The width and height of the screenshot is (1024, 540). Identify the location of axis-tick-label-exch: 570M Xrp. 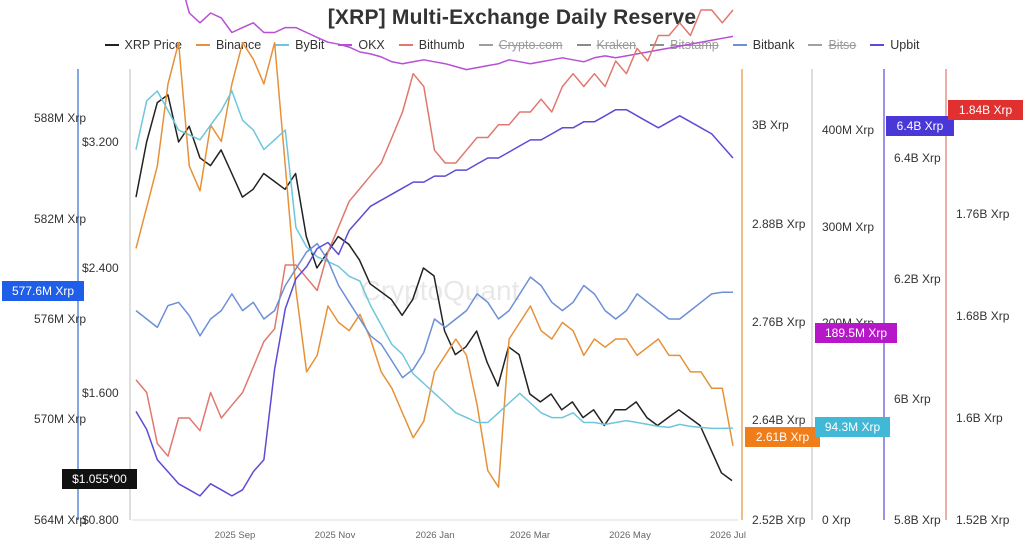
(60, 419).